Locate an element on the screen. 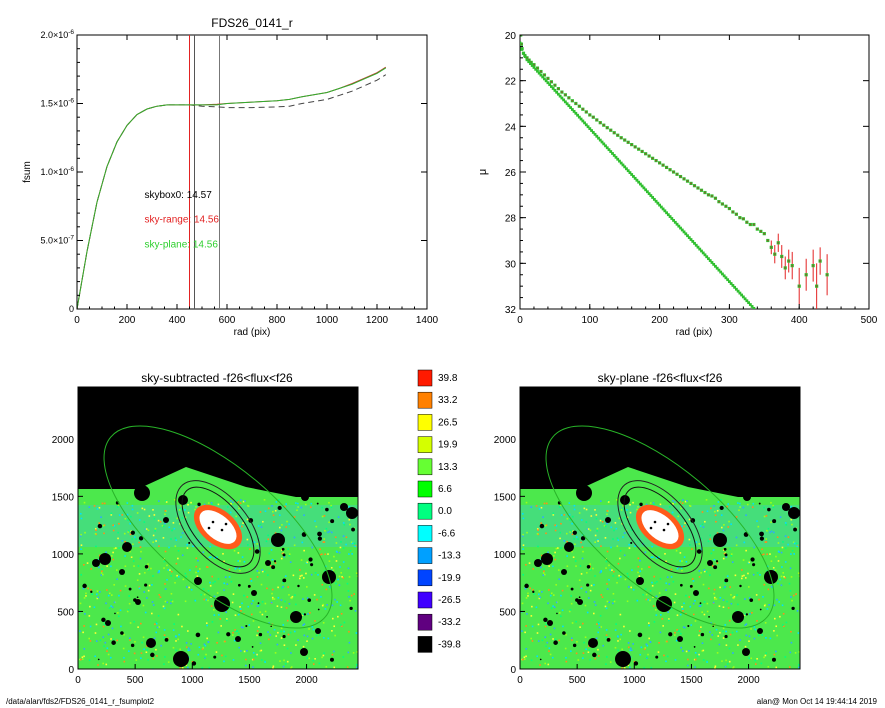  fsum-x-tick-label: 600 is located at coordinates (227, 320).